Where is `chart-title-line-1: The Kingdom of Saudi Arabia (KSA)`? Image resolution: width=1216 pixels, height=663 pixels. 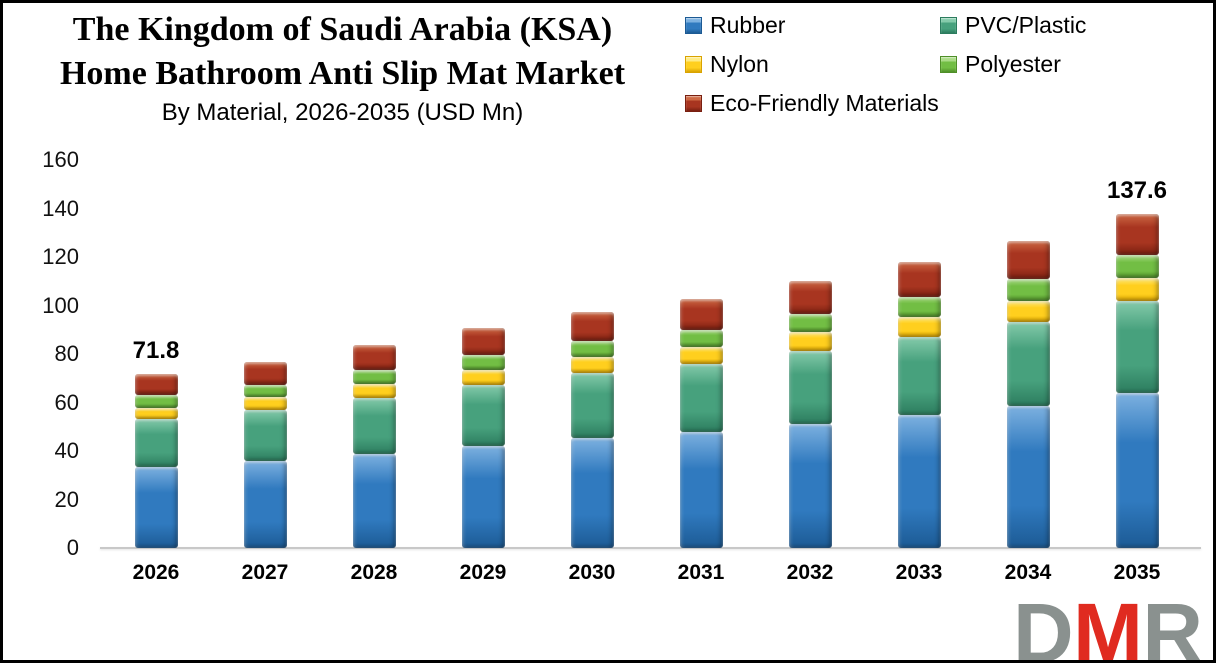 chart-title-line-1: The Kingdom of Saudi Arabia (KSA) is located at coordinates (342, 29).